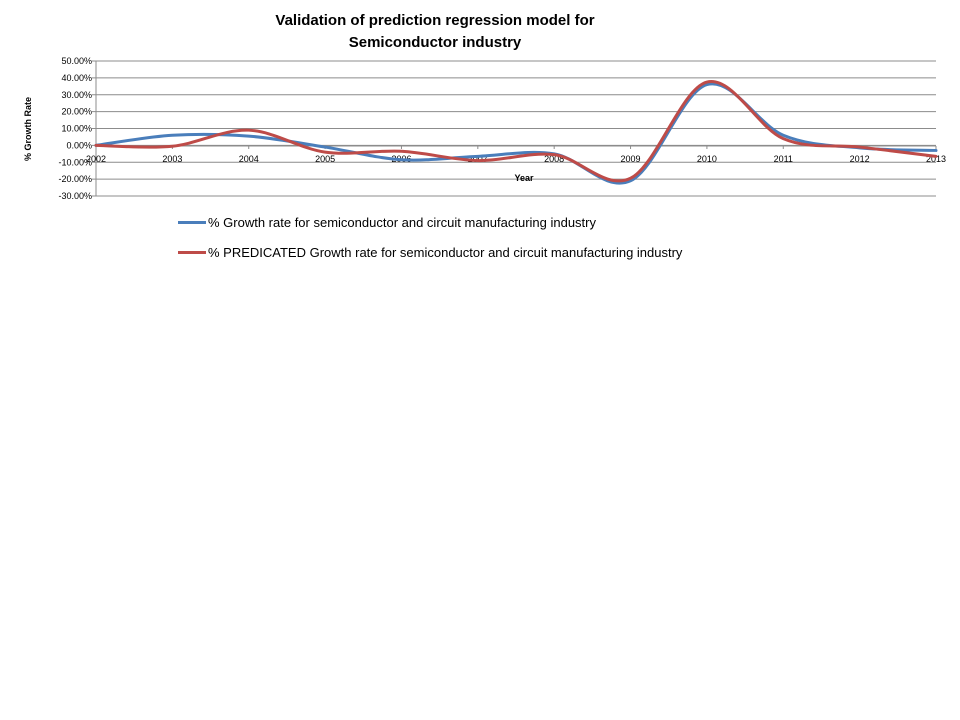 The image size is (960, 720). What do you see at coordinates (75, 196) in the screenshot?
I see `y-tick-label: -30.00%` at bounding box center [75, 196].